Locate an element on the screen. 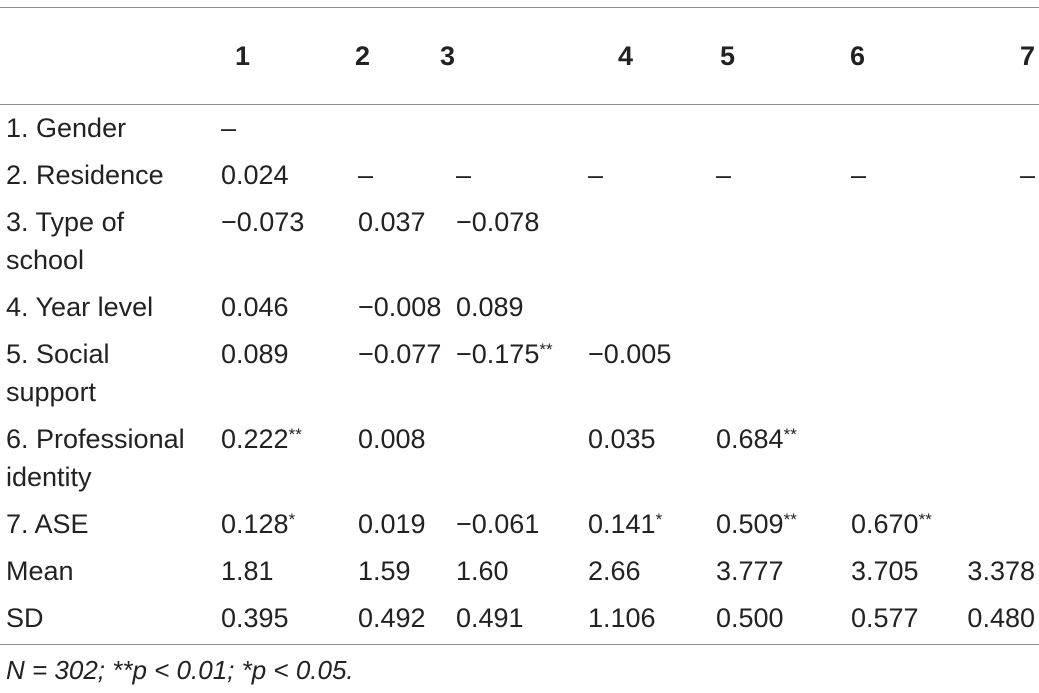  column-header-3: 3 is located at coordinates (448, 56).